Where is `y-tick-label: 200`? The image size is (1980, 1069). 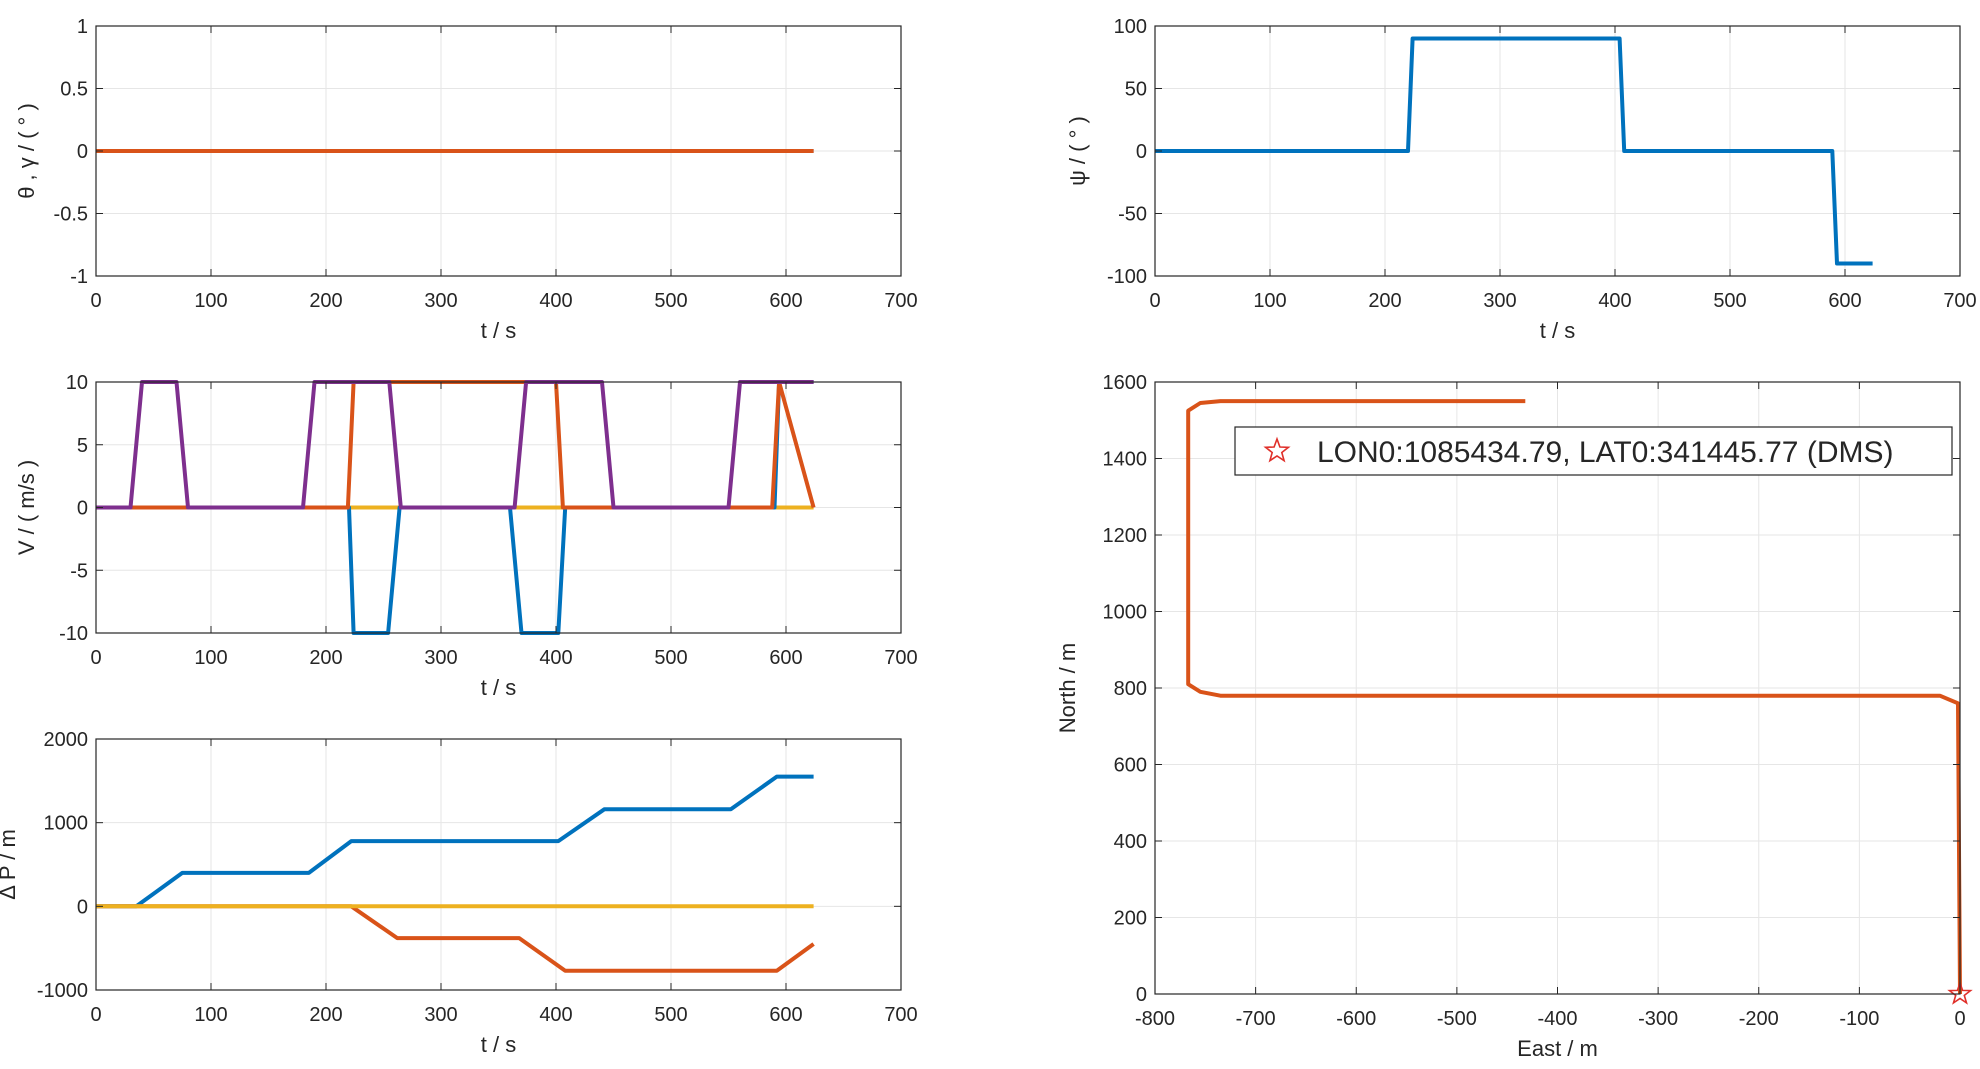 y-tick-label: 200 is located at coordinates (1130, 919).